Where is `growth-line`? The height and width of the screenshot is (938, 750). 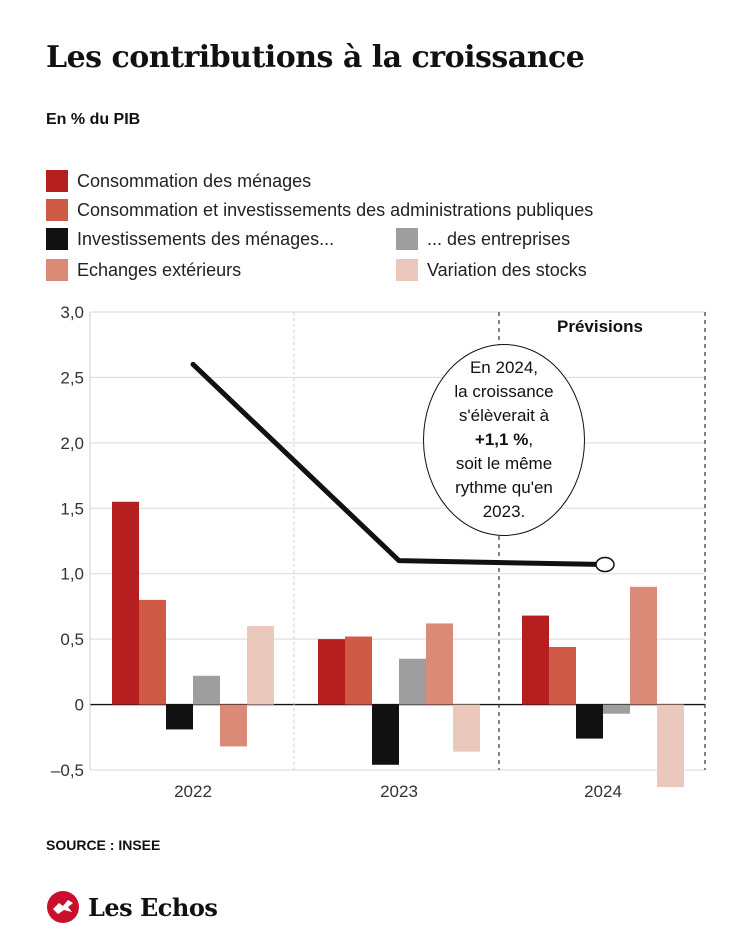 growth-line is located at coordinates (399, 464).